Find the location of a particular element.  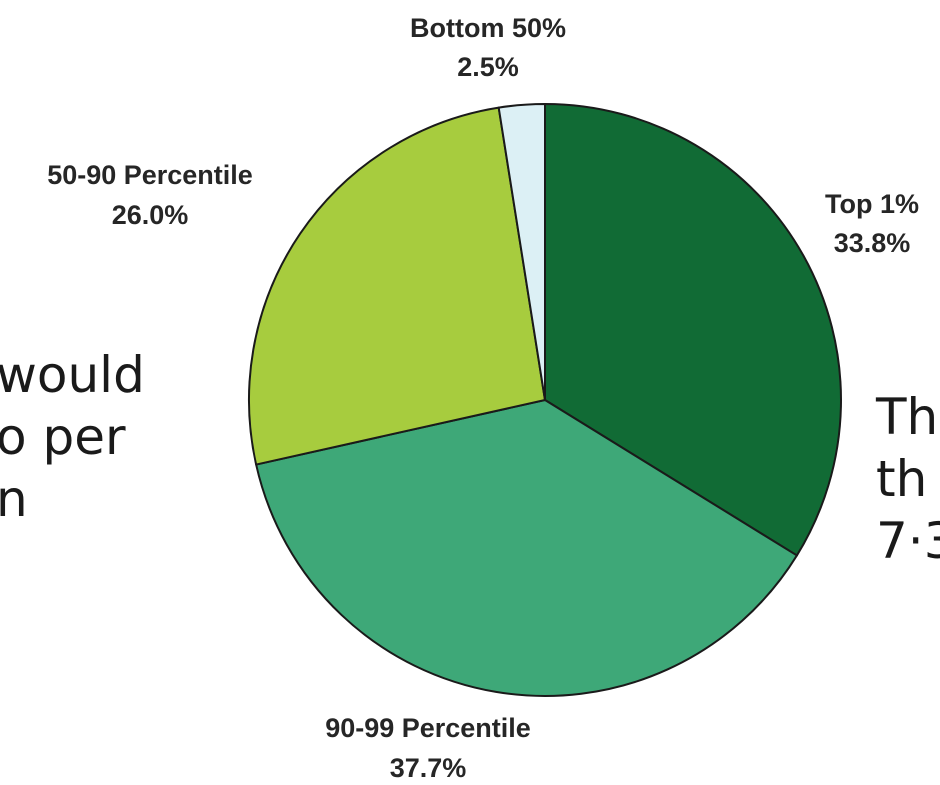

right-text-line: 7·3 is located at coordinates (908, 541).